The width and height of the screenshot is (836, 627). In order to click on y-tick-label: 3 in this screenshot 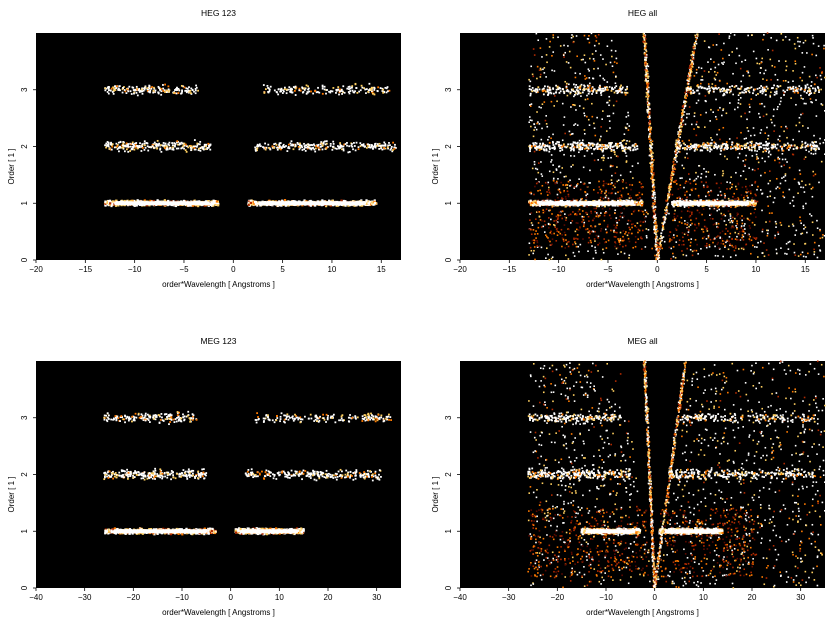, I will do `click(24, 89)`.